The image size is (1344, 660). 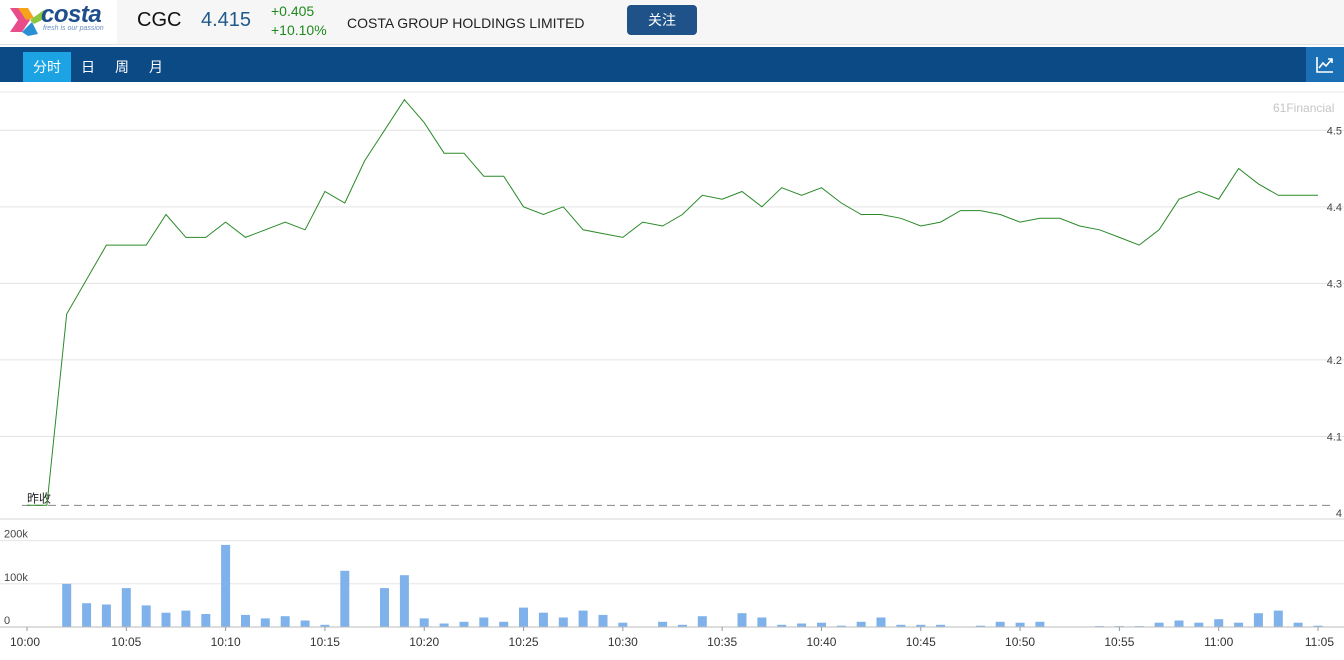 What do you see at coordinates (293, 11) in the screenshot?
I see `price-change: +0.405` at bounding box center [293, 11].